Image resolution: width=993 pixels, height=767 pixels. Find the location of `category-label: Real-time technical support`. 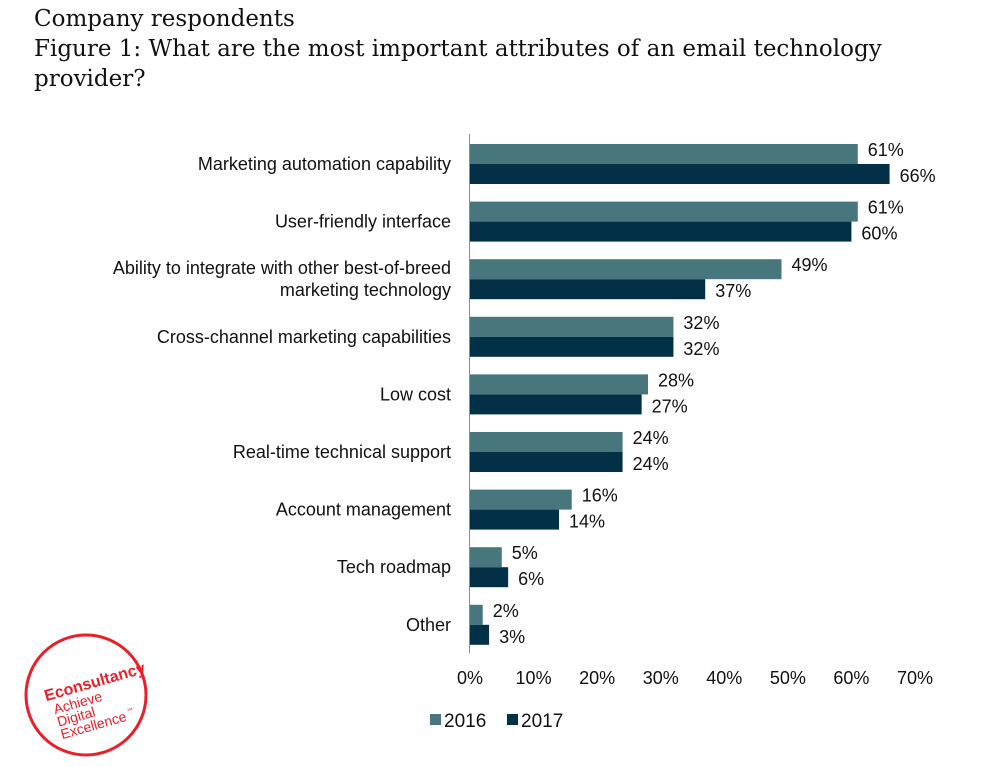

category-label: Real-time technical support is located at coordinates (342, 452).